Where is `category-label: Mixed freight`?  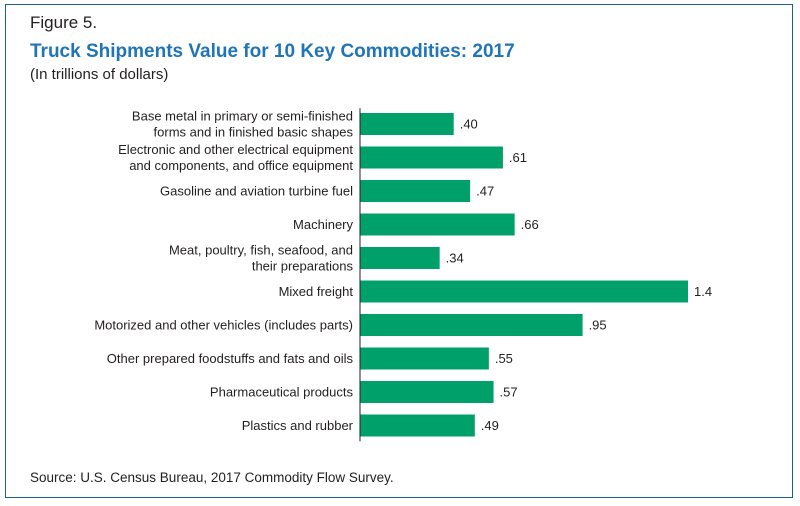 category-label: Mixed freight is located at coordinates (316, 291).